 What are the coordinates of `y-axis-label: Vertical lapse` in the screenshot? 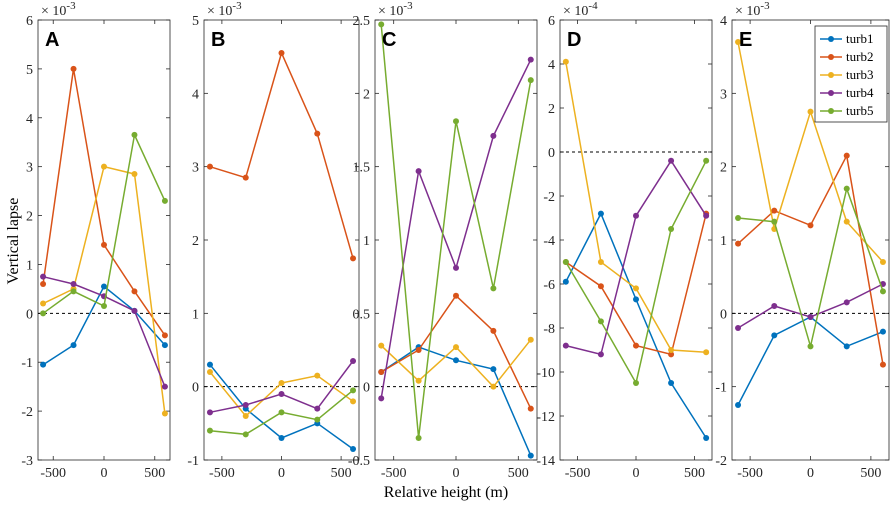 It's located at (13, 241).